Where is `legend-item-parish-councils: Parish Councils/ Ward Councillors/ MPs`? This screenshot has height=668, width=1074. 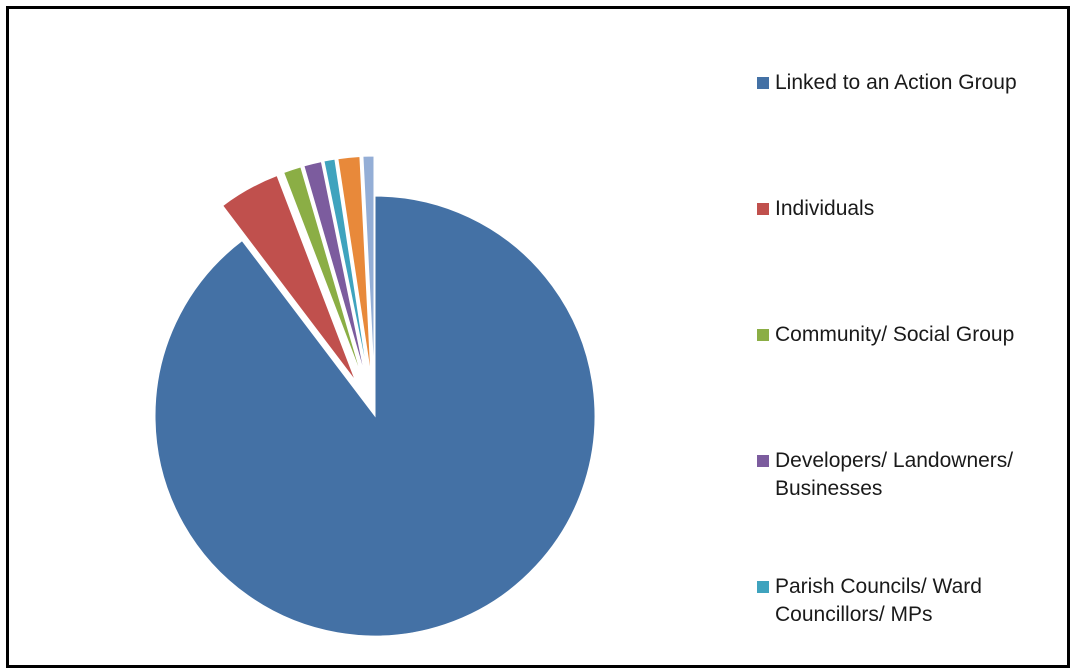 legend-item-parish-councils: Parish Councils/ Ward Councillors/ MPs is located at coordinates (907, 619).